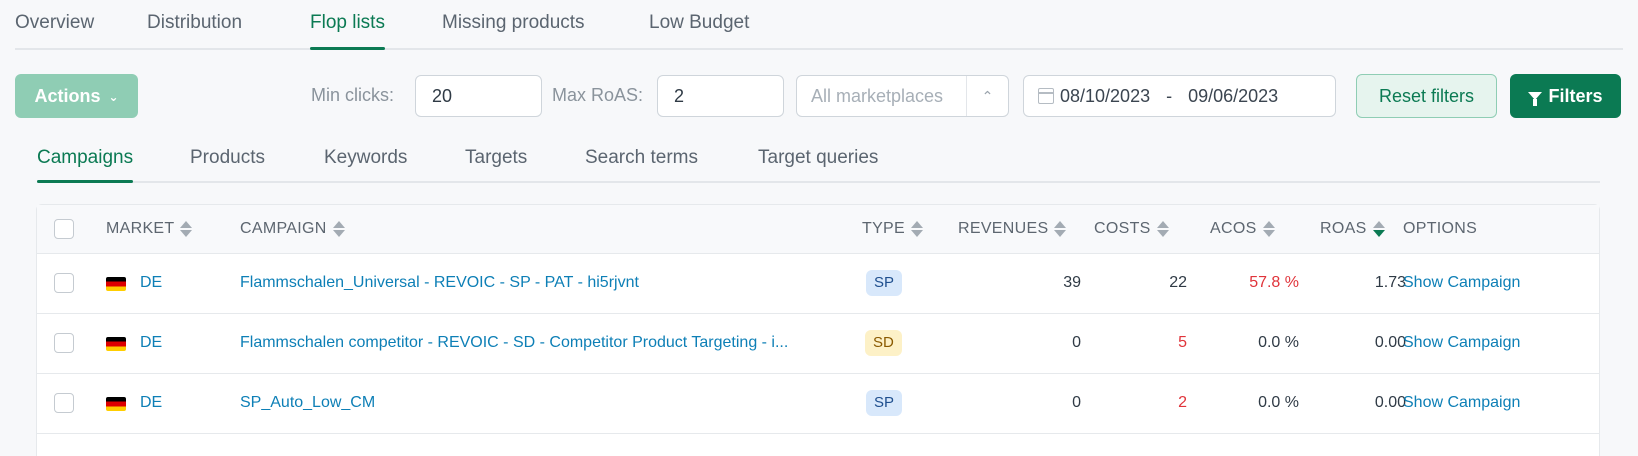 This screenshot has height=456, width=1638. Describe the element at coordinates (353, 95) in the screenshot. I see `min-clicks-label: Min clicks:` at that location.